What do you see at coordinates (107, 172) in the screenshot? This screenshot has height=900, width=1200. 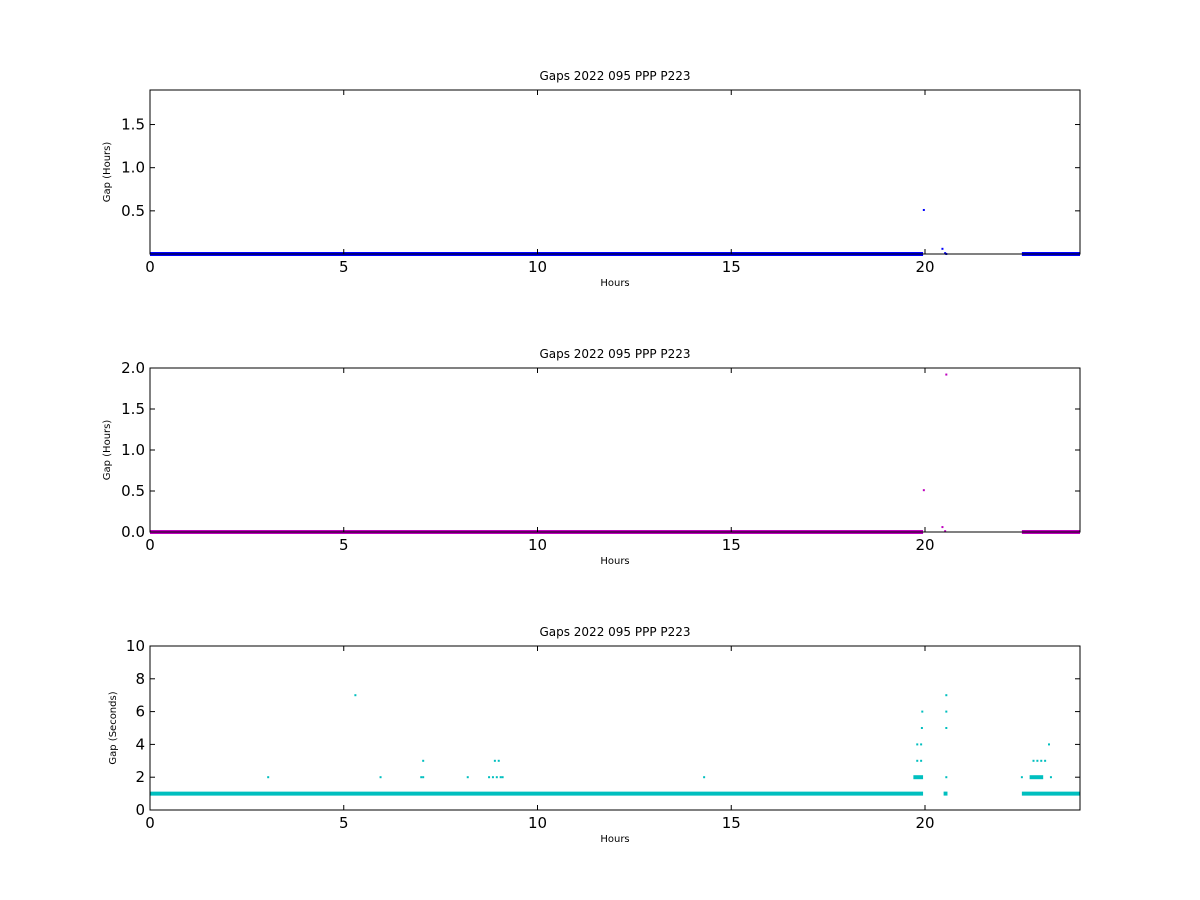 I see `panel-1-ylabel: Gap (Hours)` at bounding box center [107, 172].